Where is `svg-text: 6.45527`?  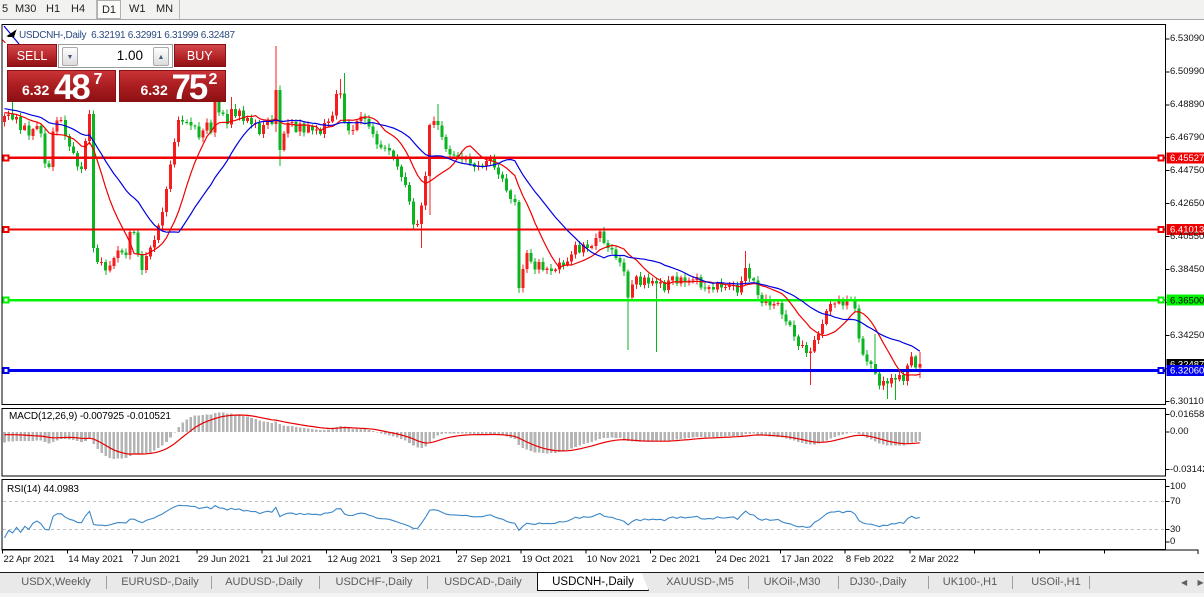
svg-text: 6.45527 is located at coordinates (1187, 158).